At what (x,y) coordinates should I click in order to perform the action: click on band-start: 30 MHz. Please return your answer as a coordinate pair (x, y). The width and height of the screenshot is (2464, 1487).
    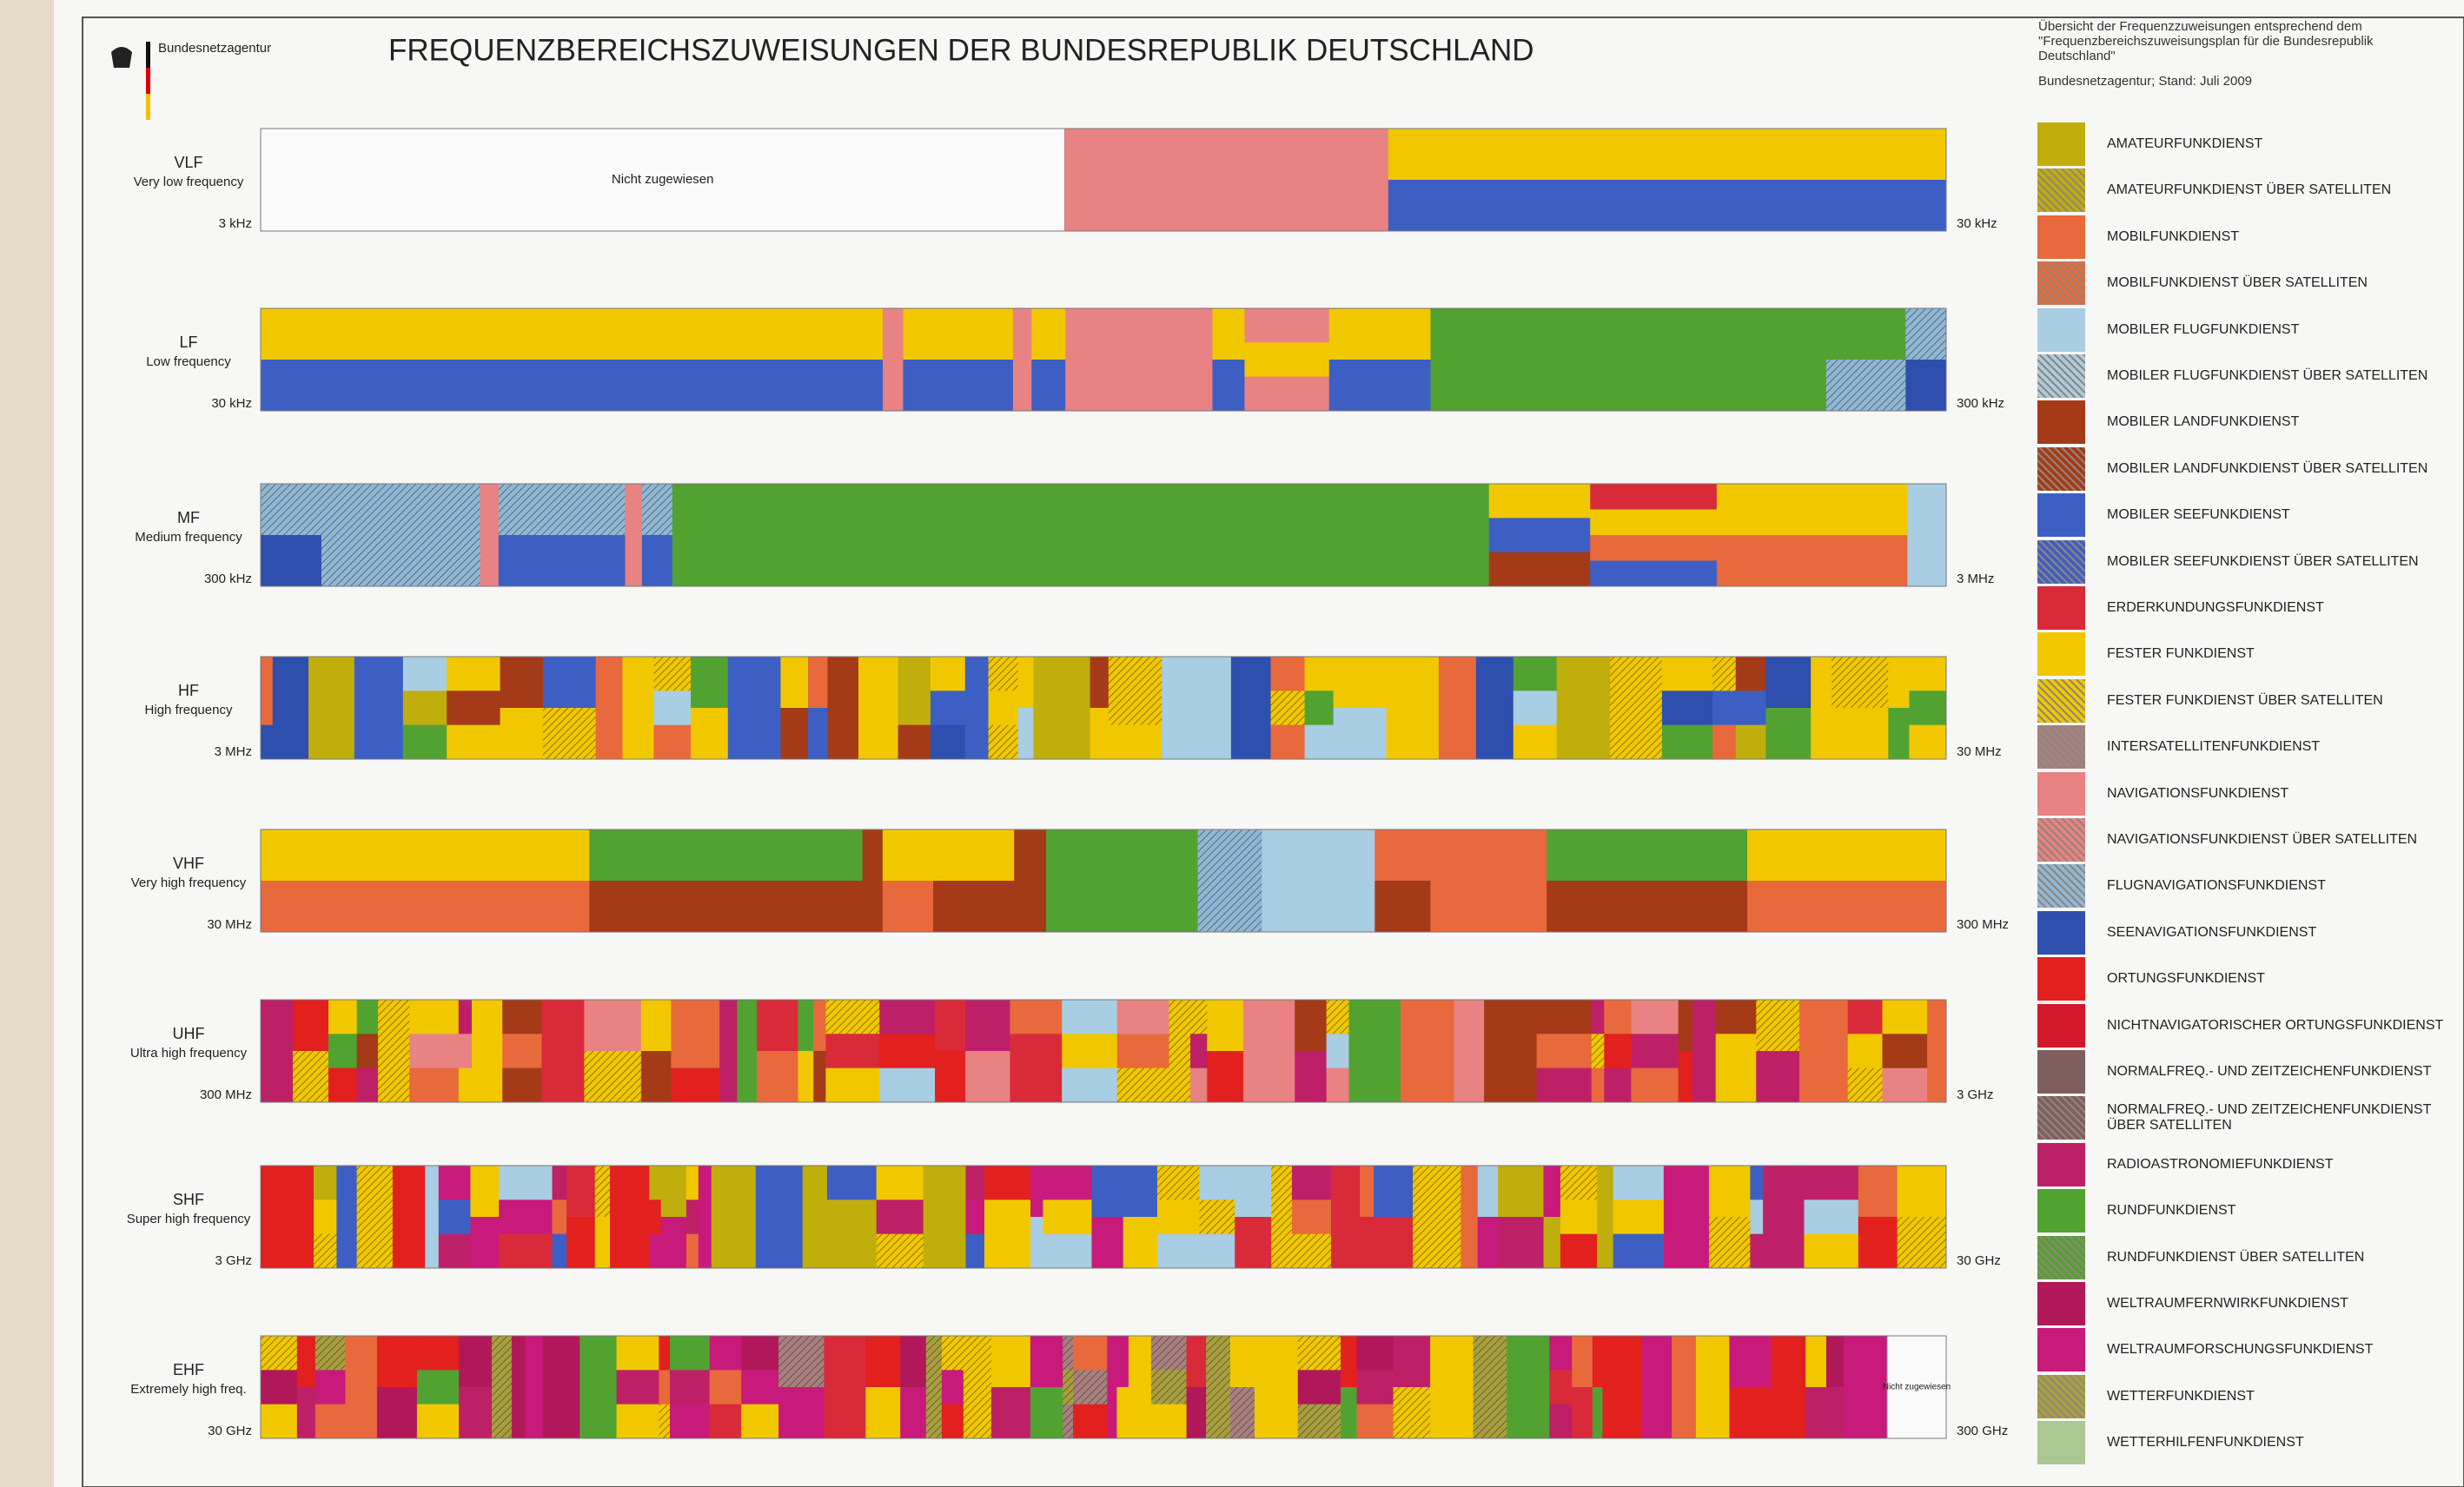
    Looking at the image, I should click on (229, 924).